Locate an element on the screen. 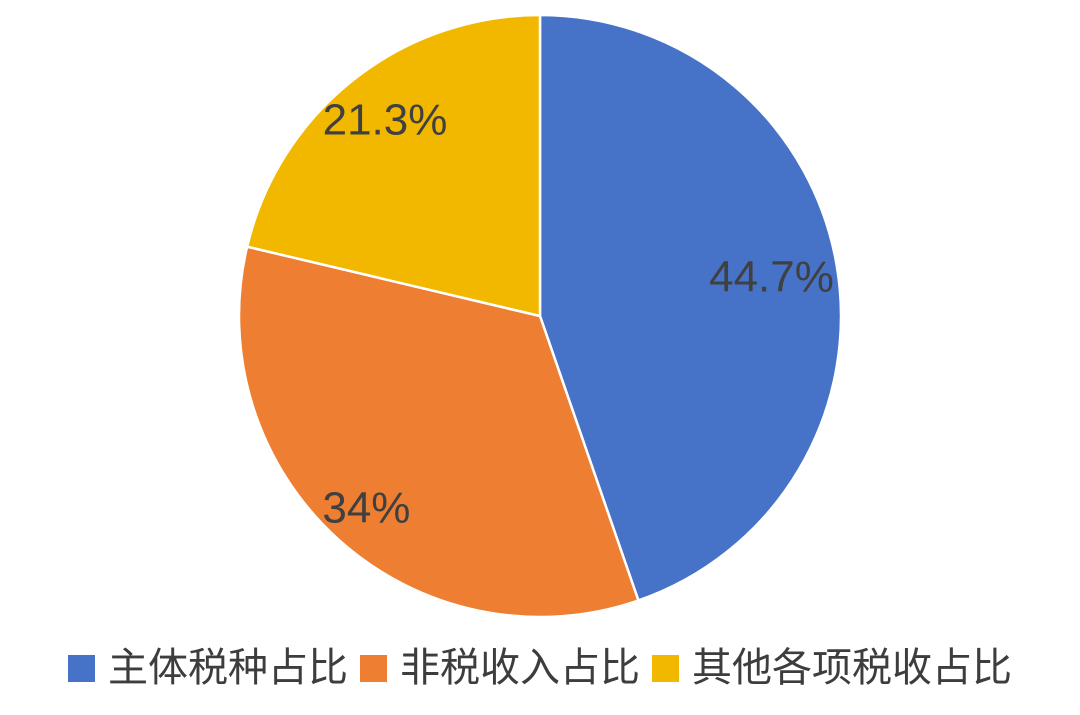 This screenshot has width=1080, height=715. legend-swatch-blue-icon is located at coordinates (81, 668).